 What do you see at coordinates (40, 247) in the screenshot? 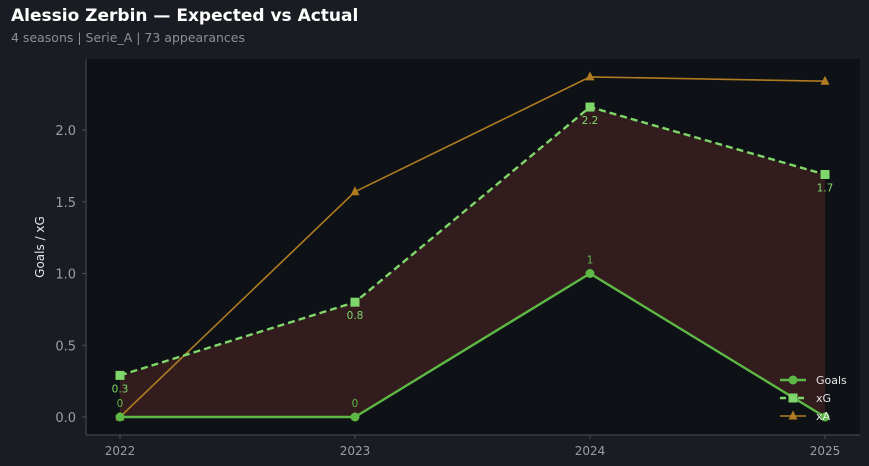
I see `y-axis-label: Goals / xG` at bounding box center [40, 247].